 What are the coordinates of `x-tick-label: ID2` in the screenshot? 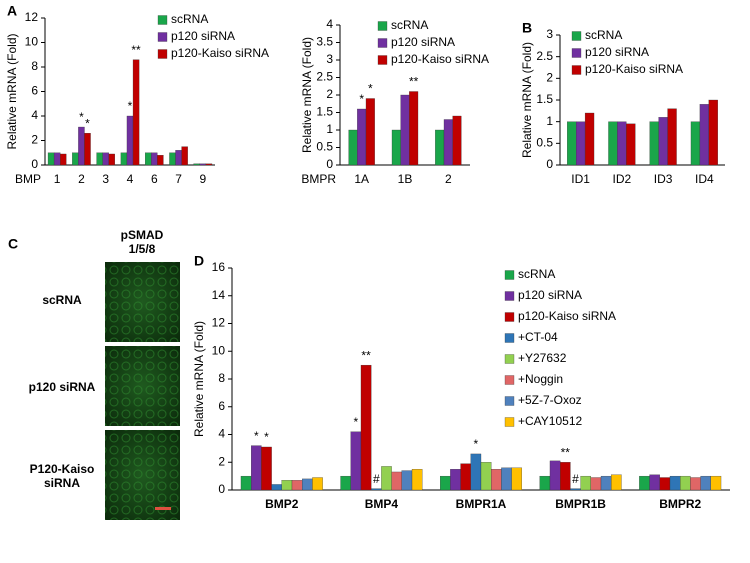 It's located at (622, 179).